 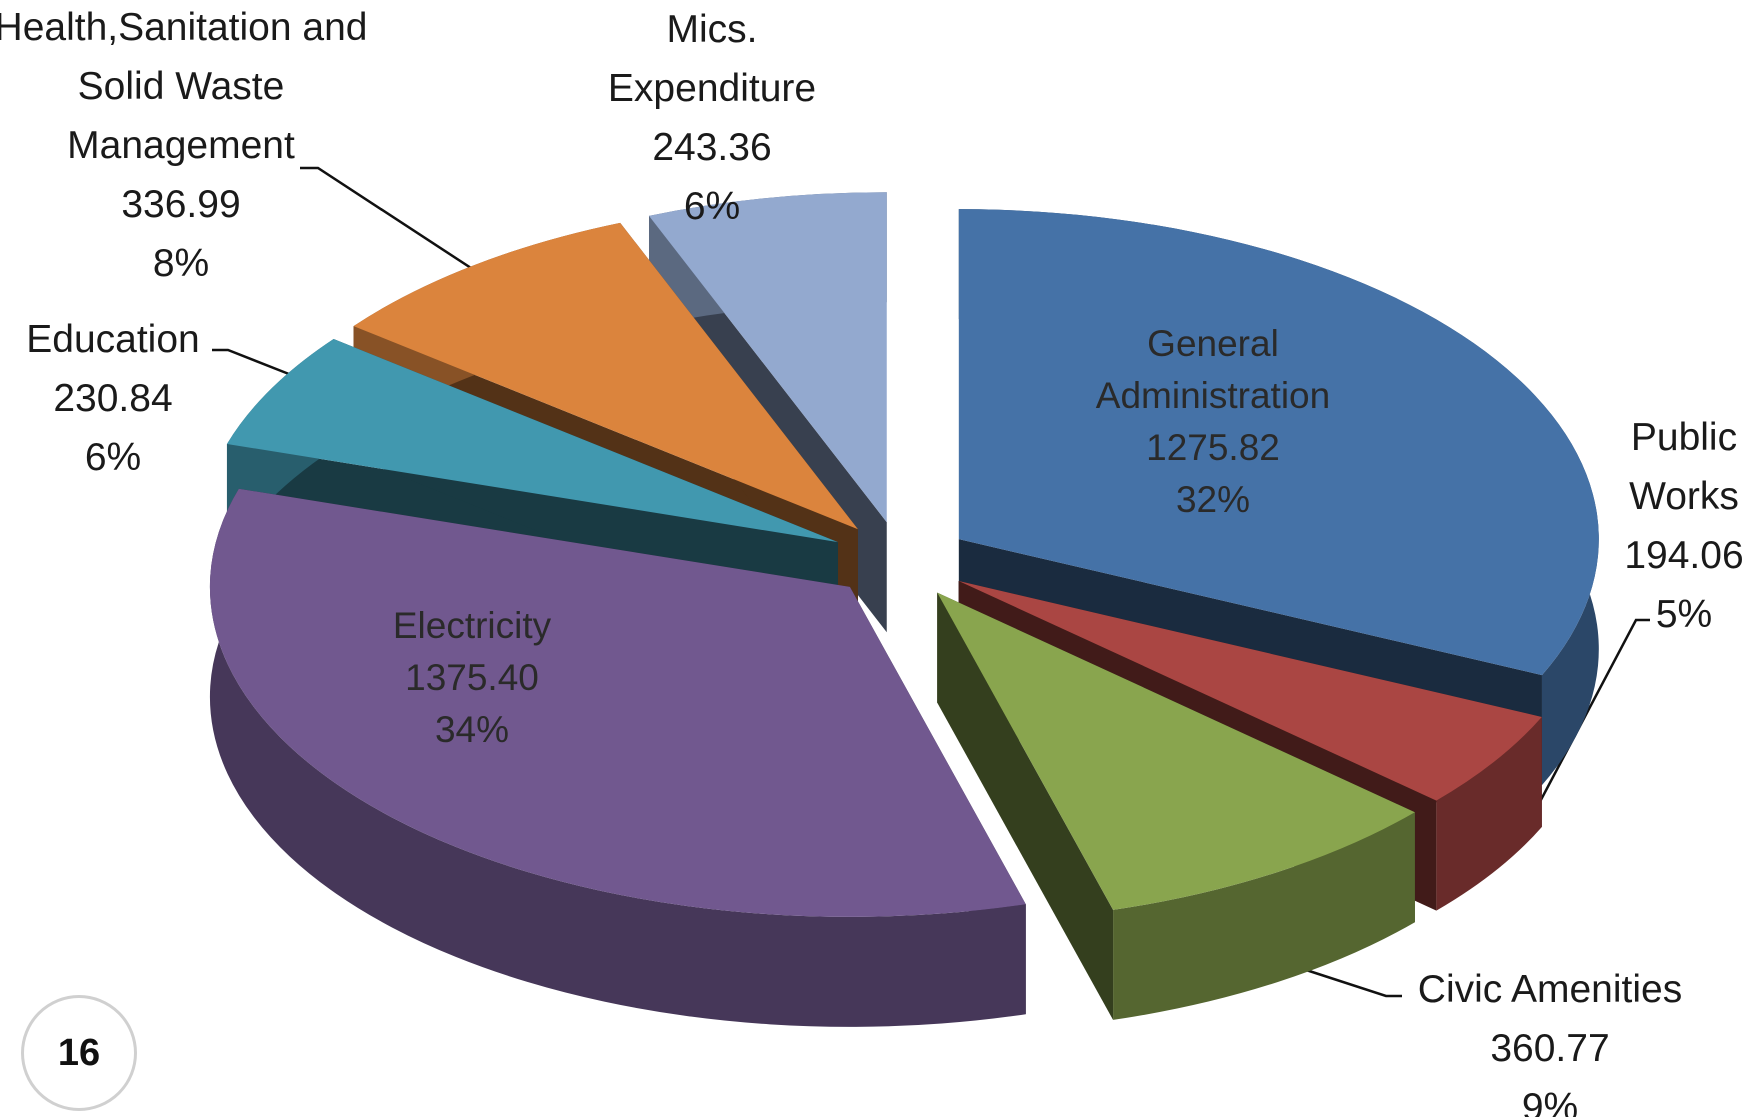 I want to click on value-label: 1375.40, so click(x=472, y=677).